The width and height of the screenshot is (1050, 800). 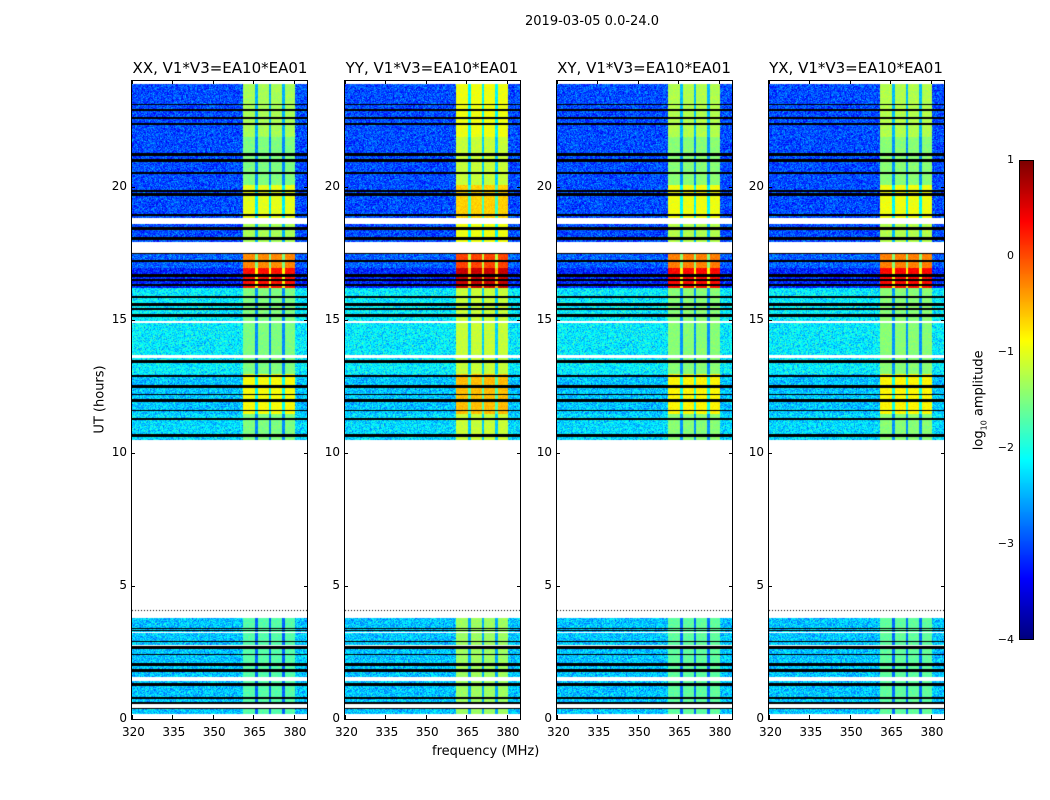 I want to click on colorbar-tick-label: −4, so click(x=1005, y=639).